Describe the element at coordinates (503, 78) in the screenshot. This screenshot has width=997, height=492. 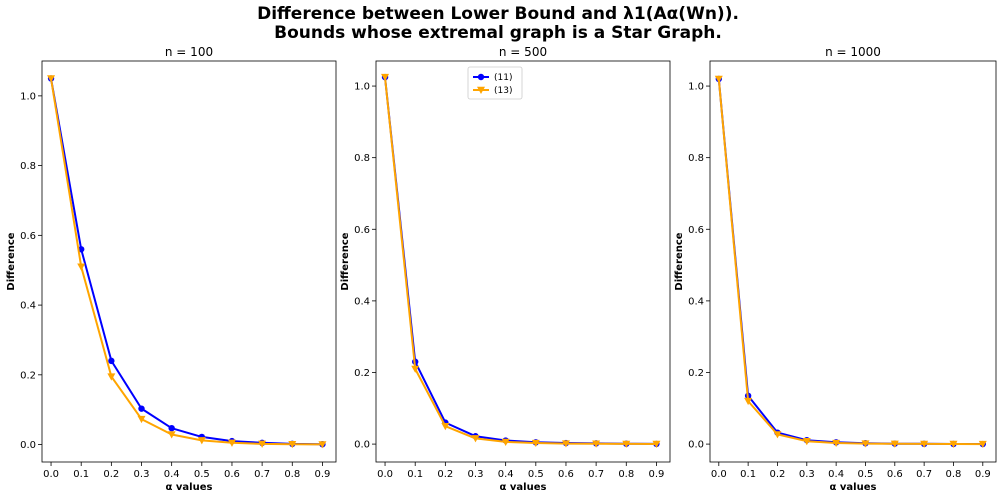
I see `legend-label-s11: (11)` at that location.